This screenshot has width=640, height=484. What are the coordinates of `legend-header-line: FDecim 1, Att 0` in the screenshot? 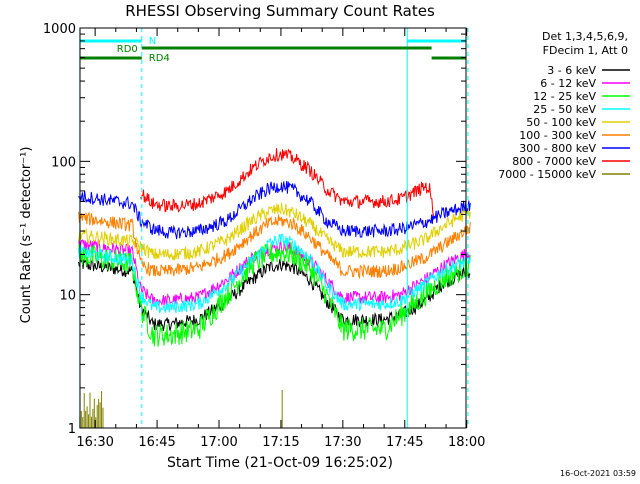 It's located at (585, 50).